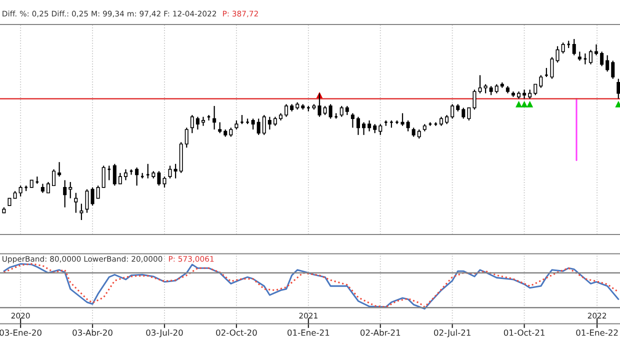 The image size is (620, 350). I want to click on x-tick-label: 01-Ene-22, so click(597, 332).